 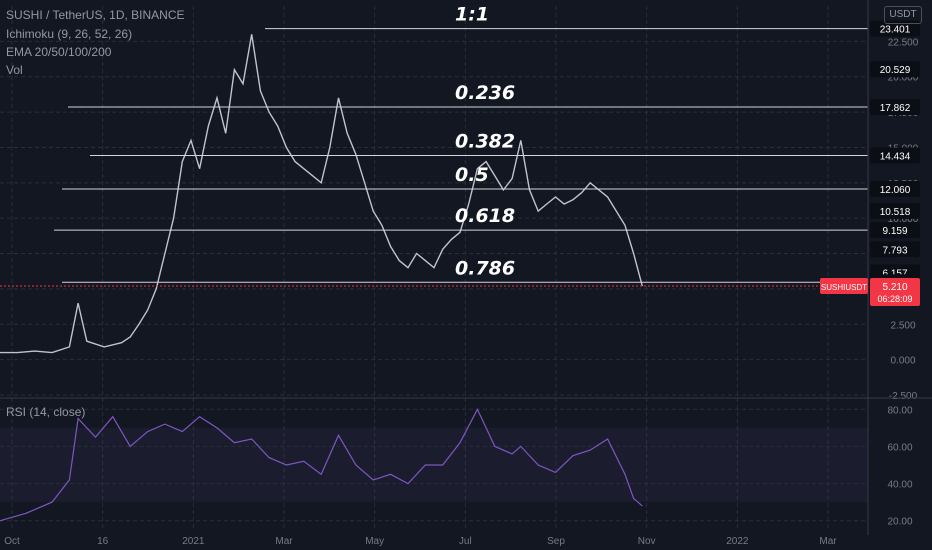 What do you see at coordinates (12, 541) in the screenshot?
I see `time-tick-label: Oct` at bounding box center [12, 541].